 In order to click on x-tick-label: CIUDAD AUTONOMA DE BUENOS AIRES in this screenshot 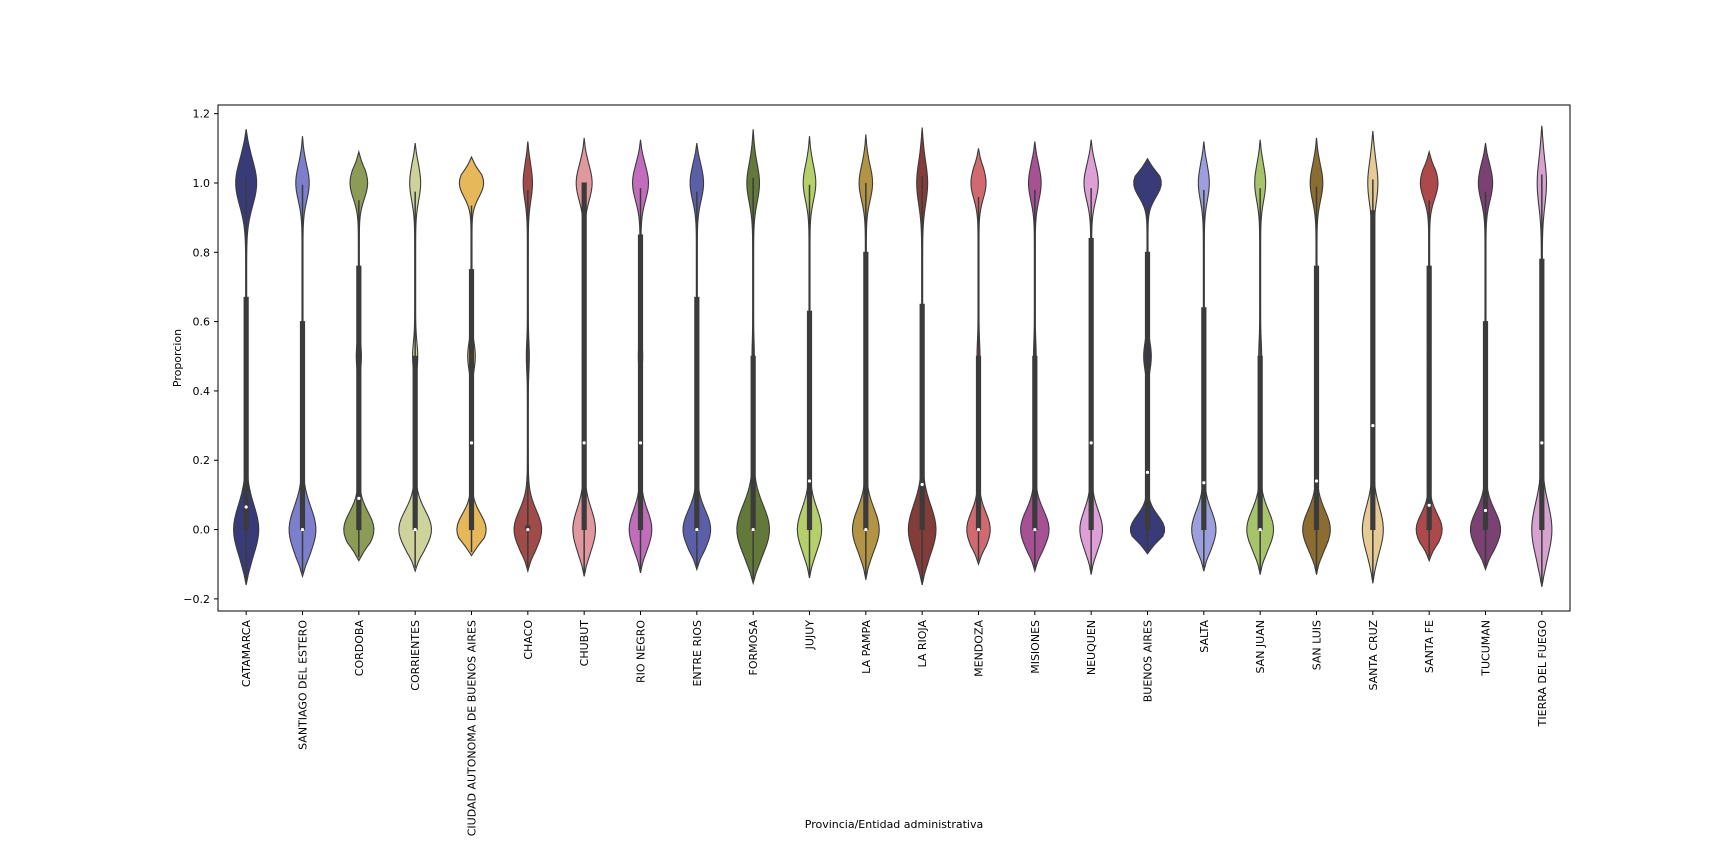, I will do `click(472, 728)`.